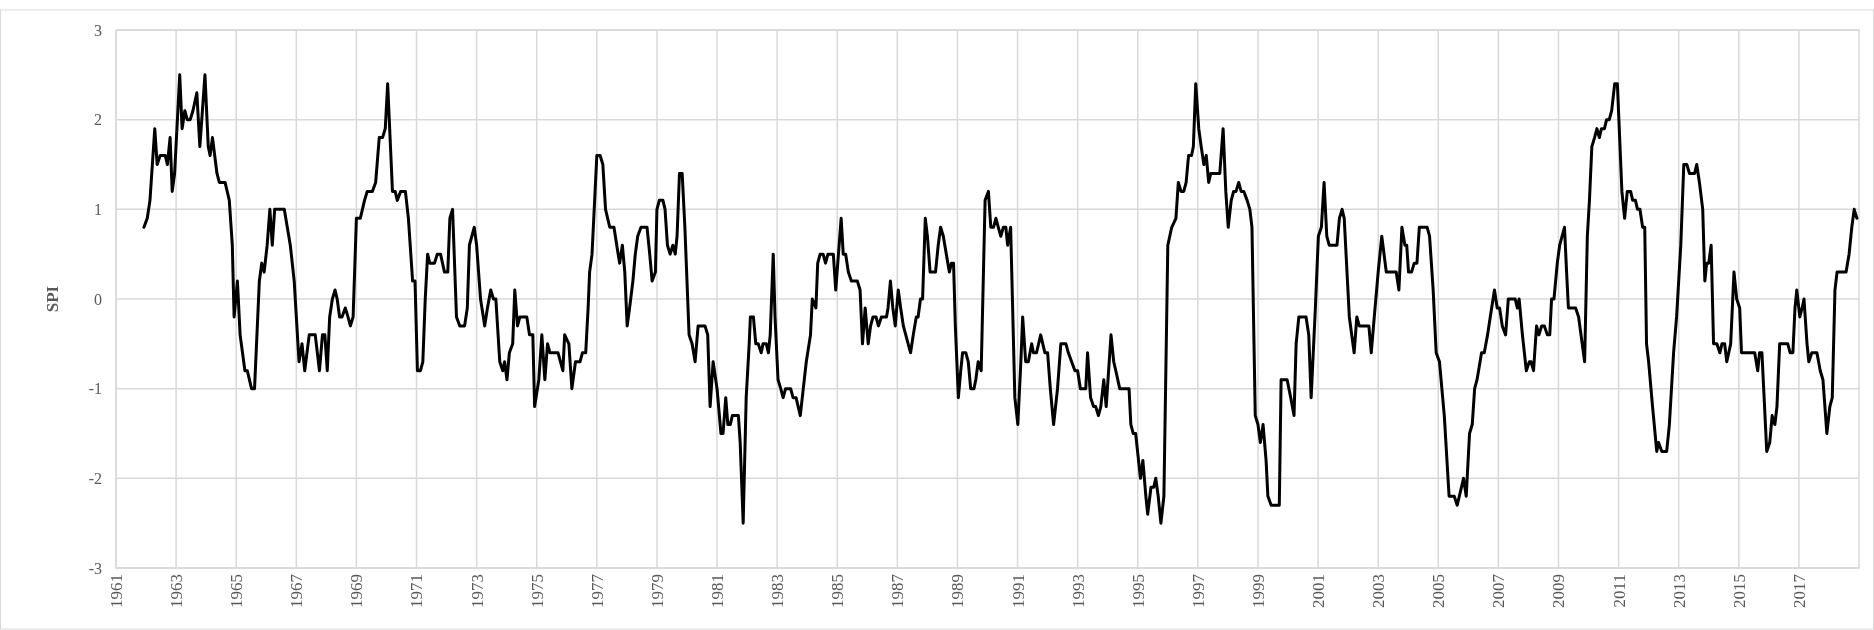 This screenshot has height=630, width=1874. I want to click on x-tick-label: 1961, so click(116, 591).